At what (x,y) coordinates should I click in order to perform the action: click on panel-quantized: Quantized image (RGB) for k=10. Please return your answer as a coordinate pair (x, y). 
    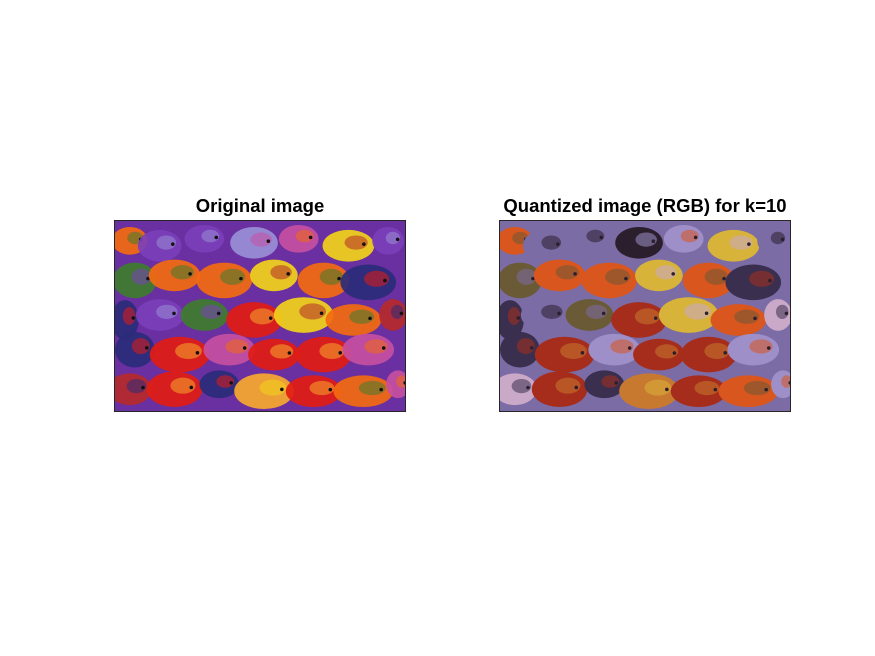
    Looking at the image, I should click on (645, 305).